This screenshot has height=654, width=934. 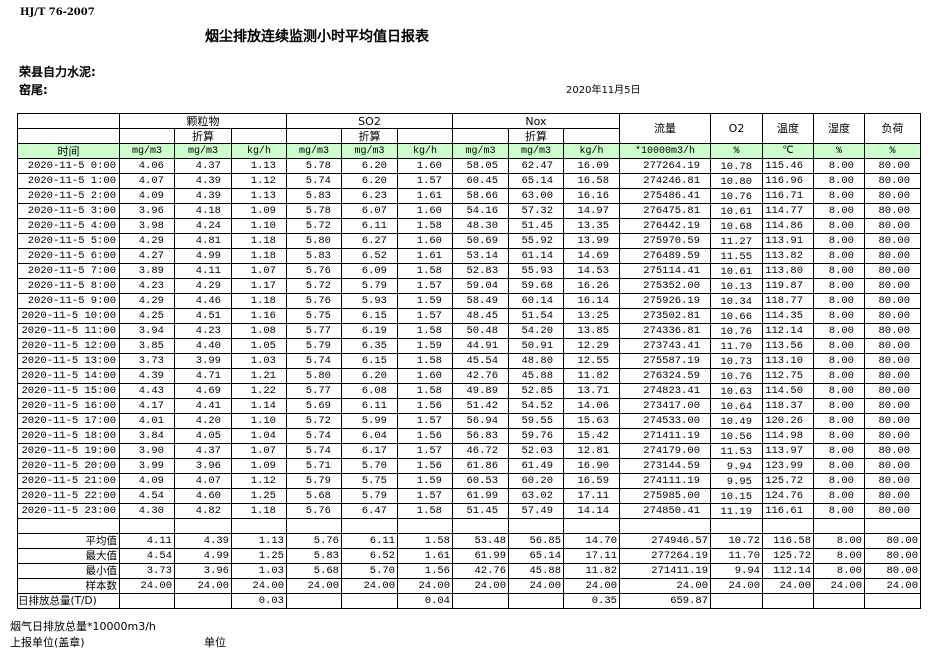 I want to click on kiln-label: 窑尾:, so click(x=33, y=90).